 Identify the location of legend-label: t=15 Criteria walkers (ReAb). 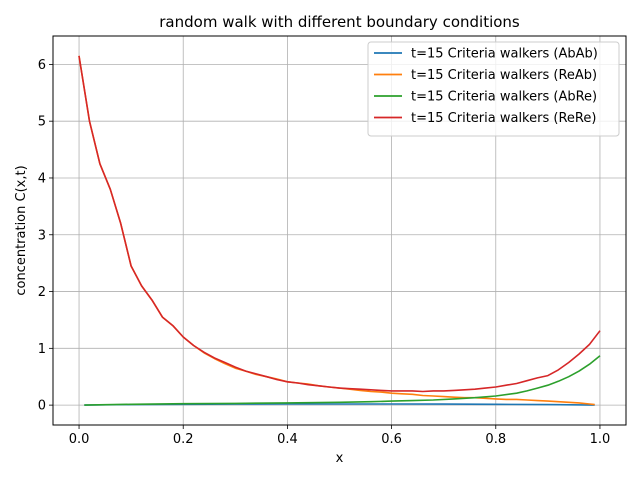
(504, 75).